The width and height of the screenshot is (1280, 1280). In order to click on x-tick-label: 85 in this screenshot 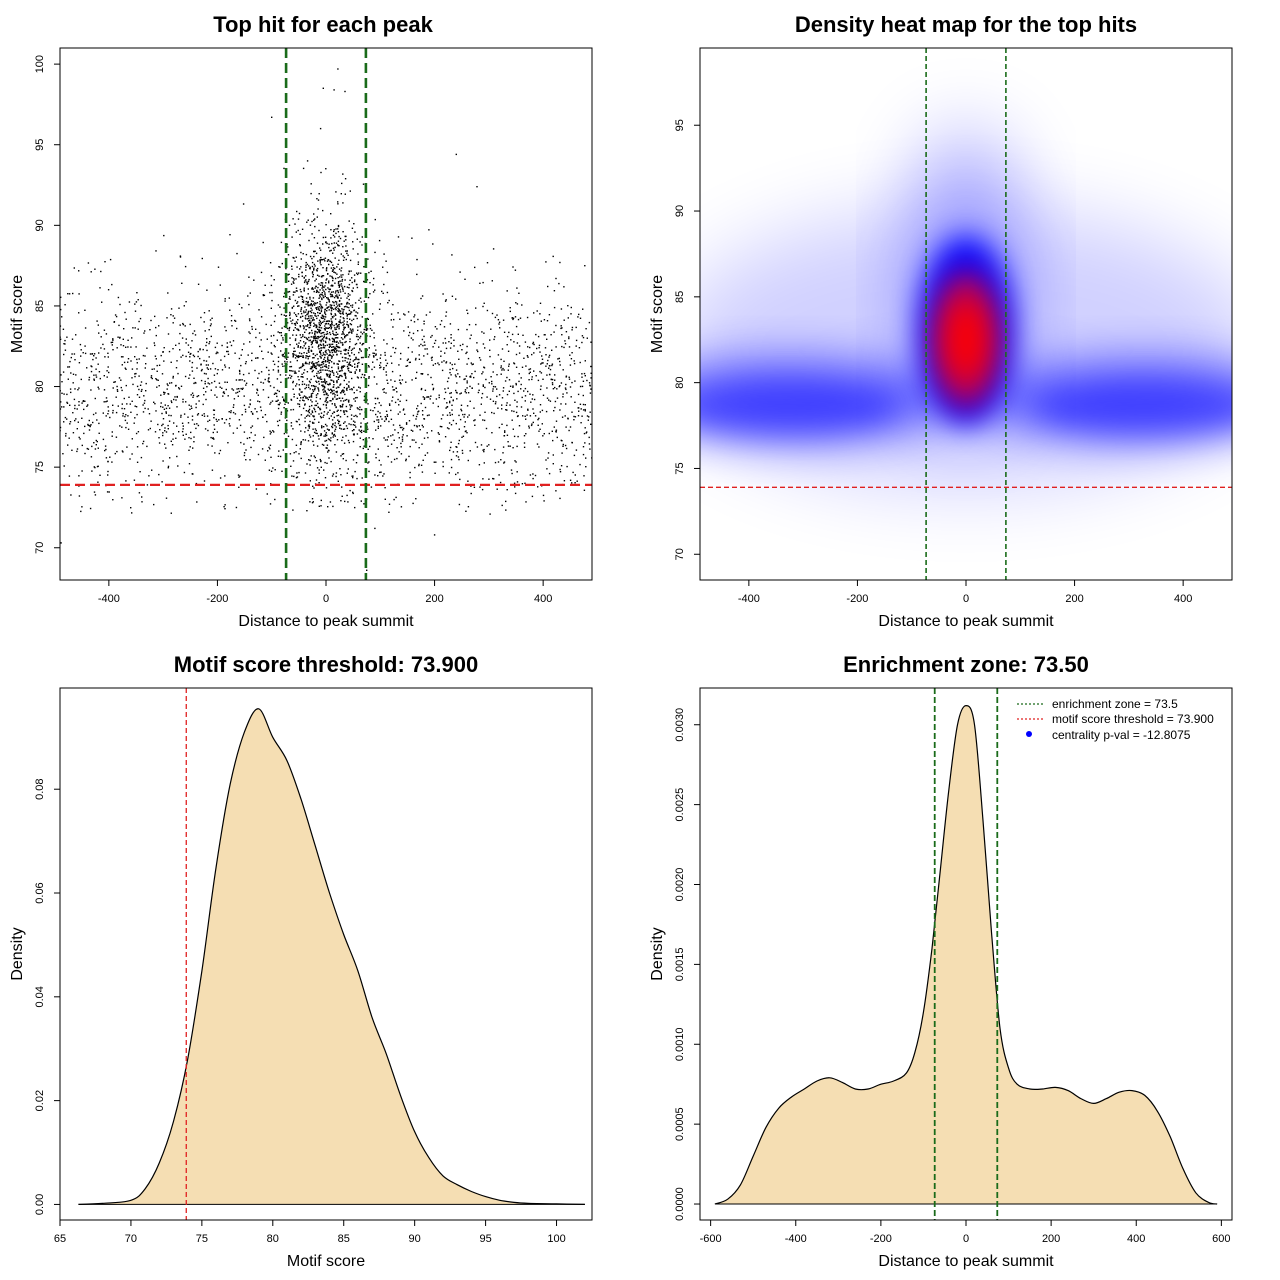, I will do `click(344, 1239)`.